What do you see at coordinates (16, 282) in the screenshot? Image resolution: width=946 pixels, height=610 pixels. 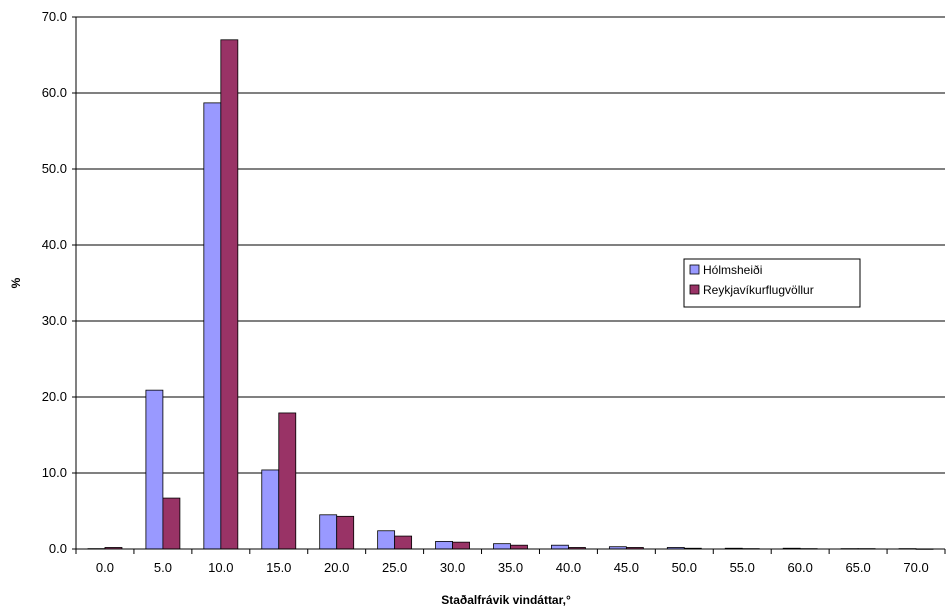 I see `y-axis-title: %` at bounding box center [16, 282].